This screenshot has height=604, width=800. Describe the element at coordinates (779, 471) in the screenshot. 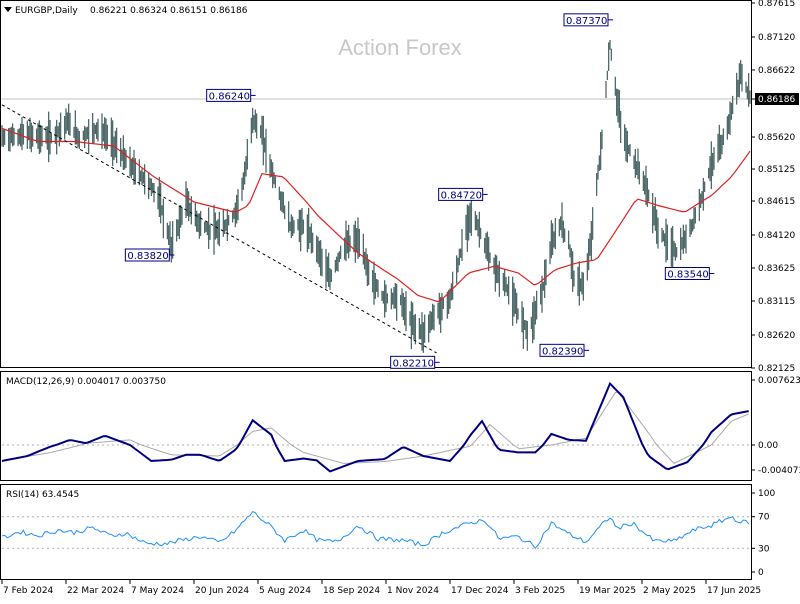

I see `macd-axis-label: -0.004073` at that location.